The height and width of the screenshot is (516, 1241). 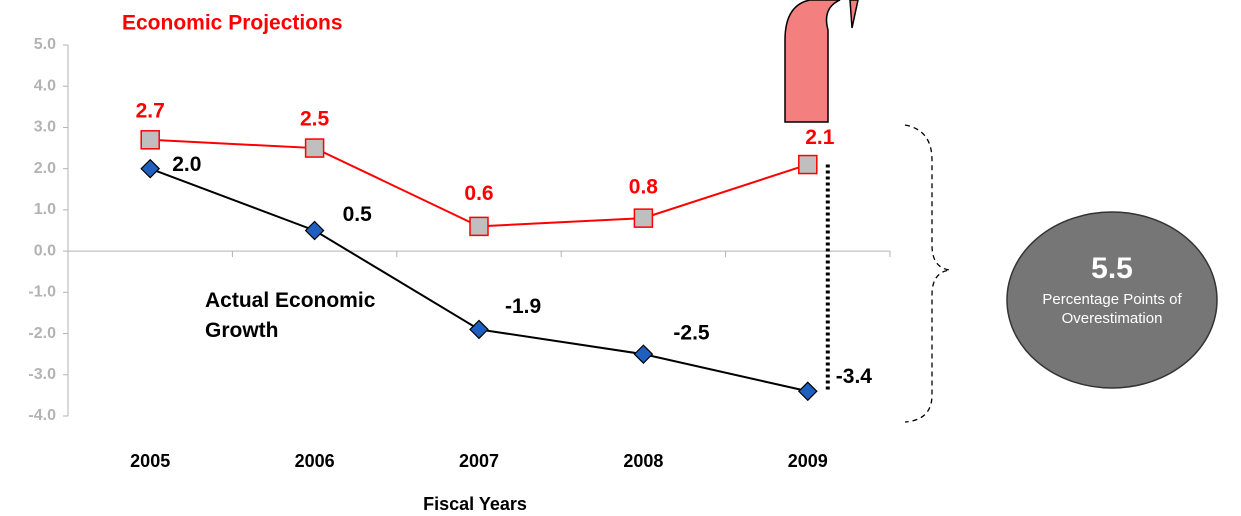 I want to click on y-tick-label: -1.0, so click(x=42, y=292).